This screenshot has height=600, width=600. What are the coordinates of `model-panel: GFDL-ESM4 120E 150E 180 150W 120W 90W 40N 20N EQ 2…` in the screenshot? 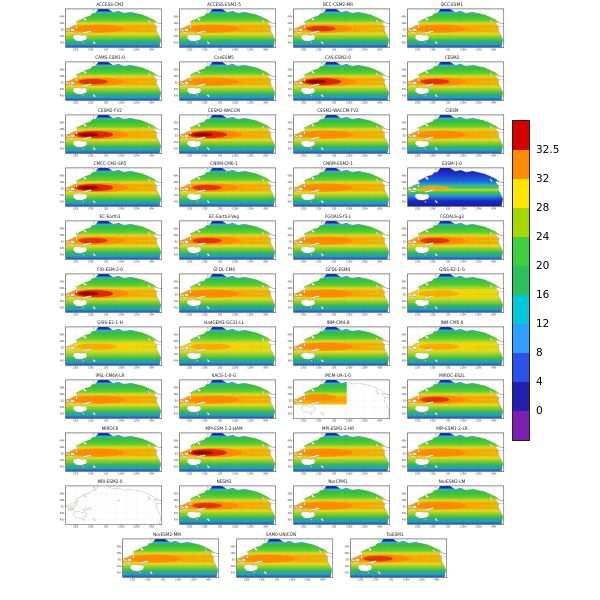 It's located at (338, 292).